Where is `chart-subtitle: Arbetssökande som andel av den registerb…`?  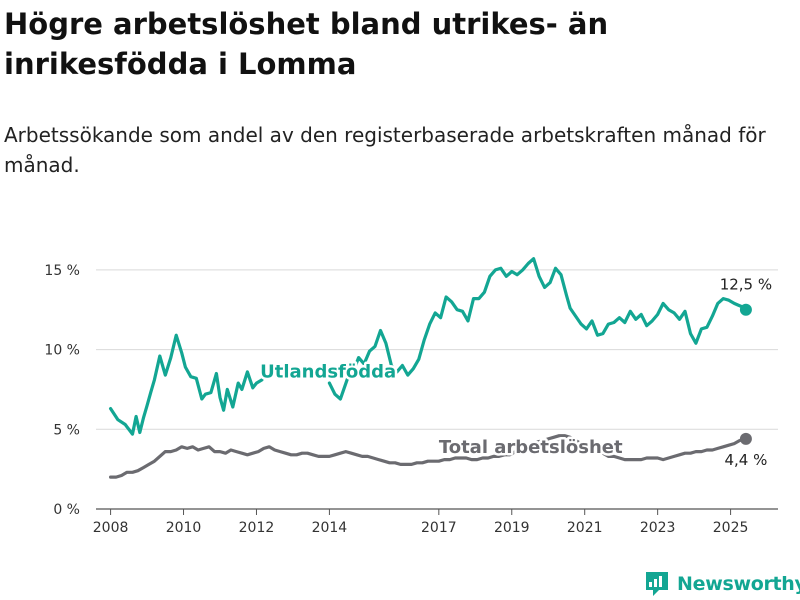 chart-subtitle: Arbetssökande som andel av den registerb… is located at coordinates (385, 150).